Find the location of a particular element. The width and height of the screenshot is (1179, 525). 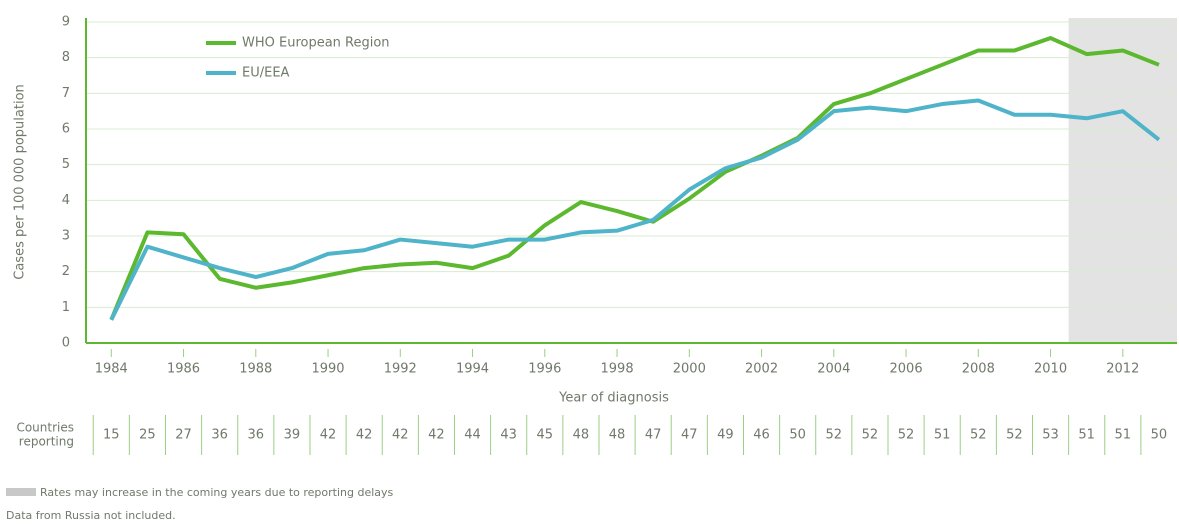

countries-value: 49 is located at coordinates (725, 435).